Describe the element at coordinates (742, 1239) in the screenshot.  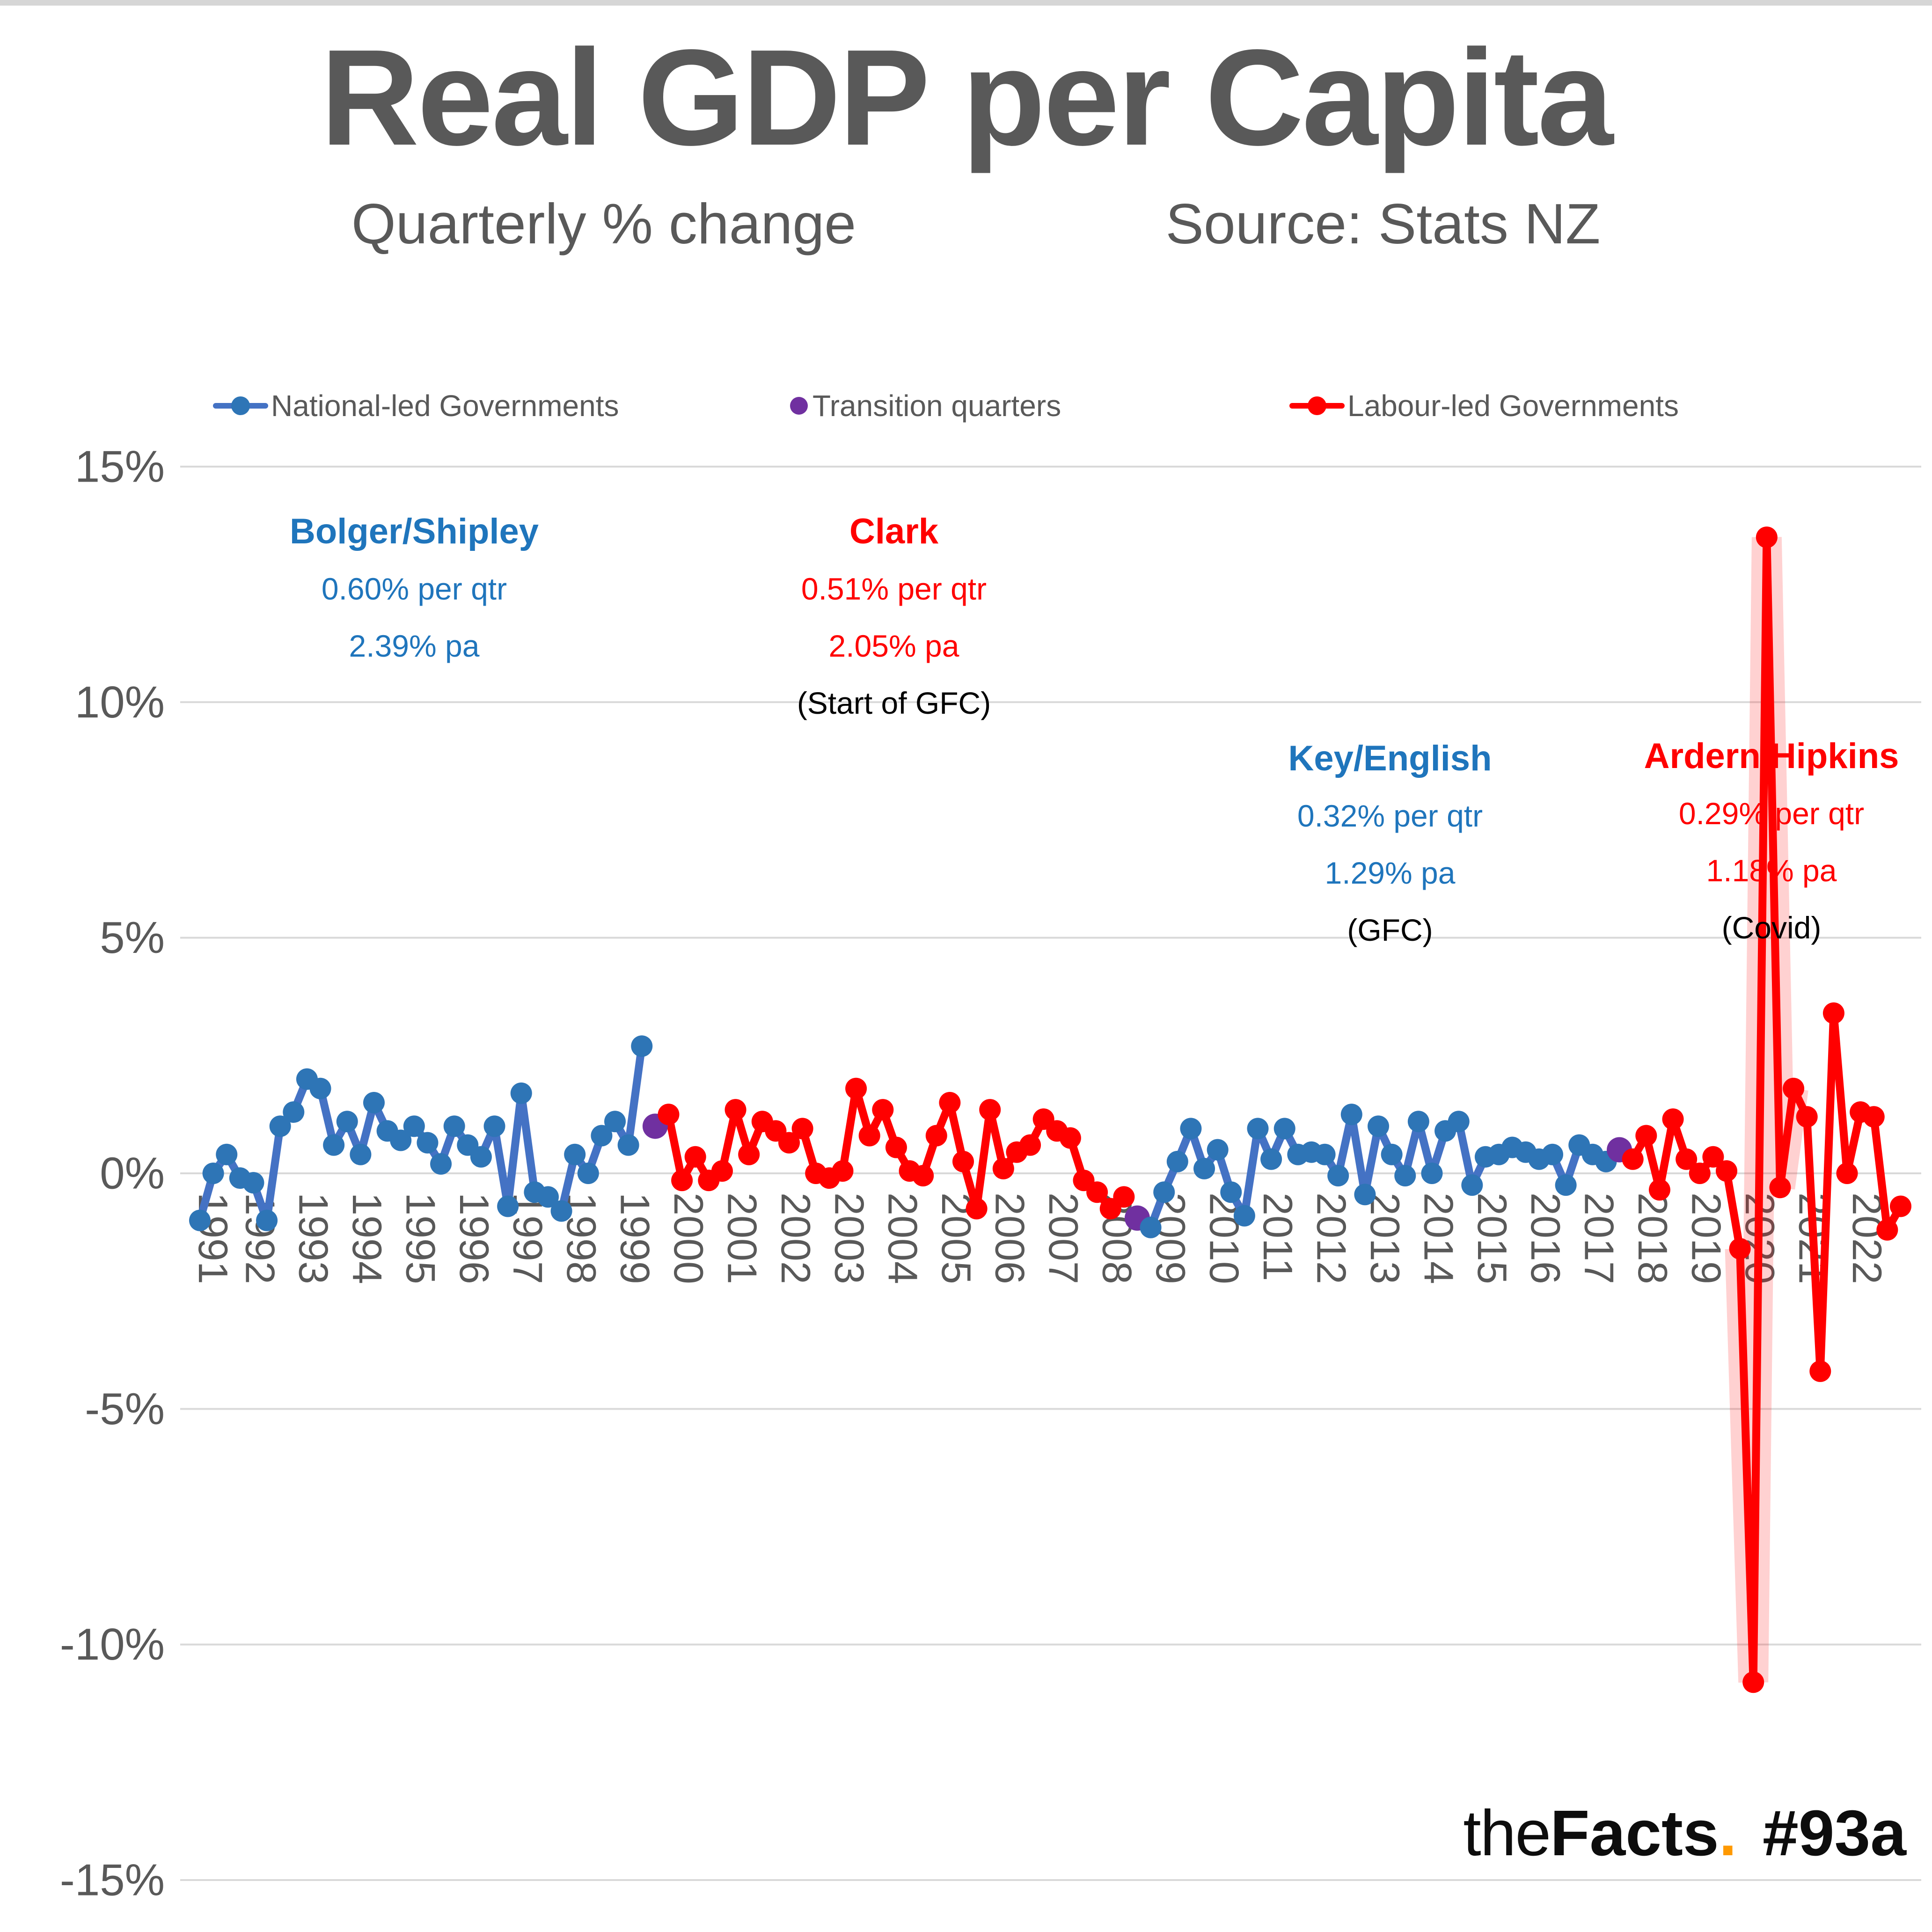
I see `x-axis-year-label: 2001` at that location.